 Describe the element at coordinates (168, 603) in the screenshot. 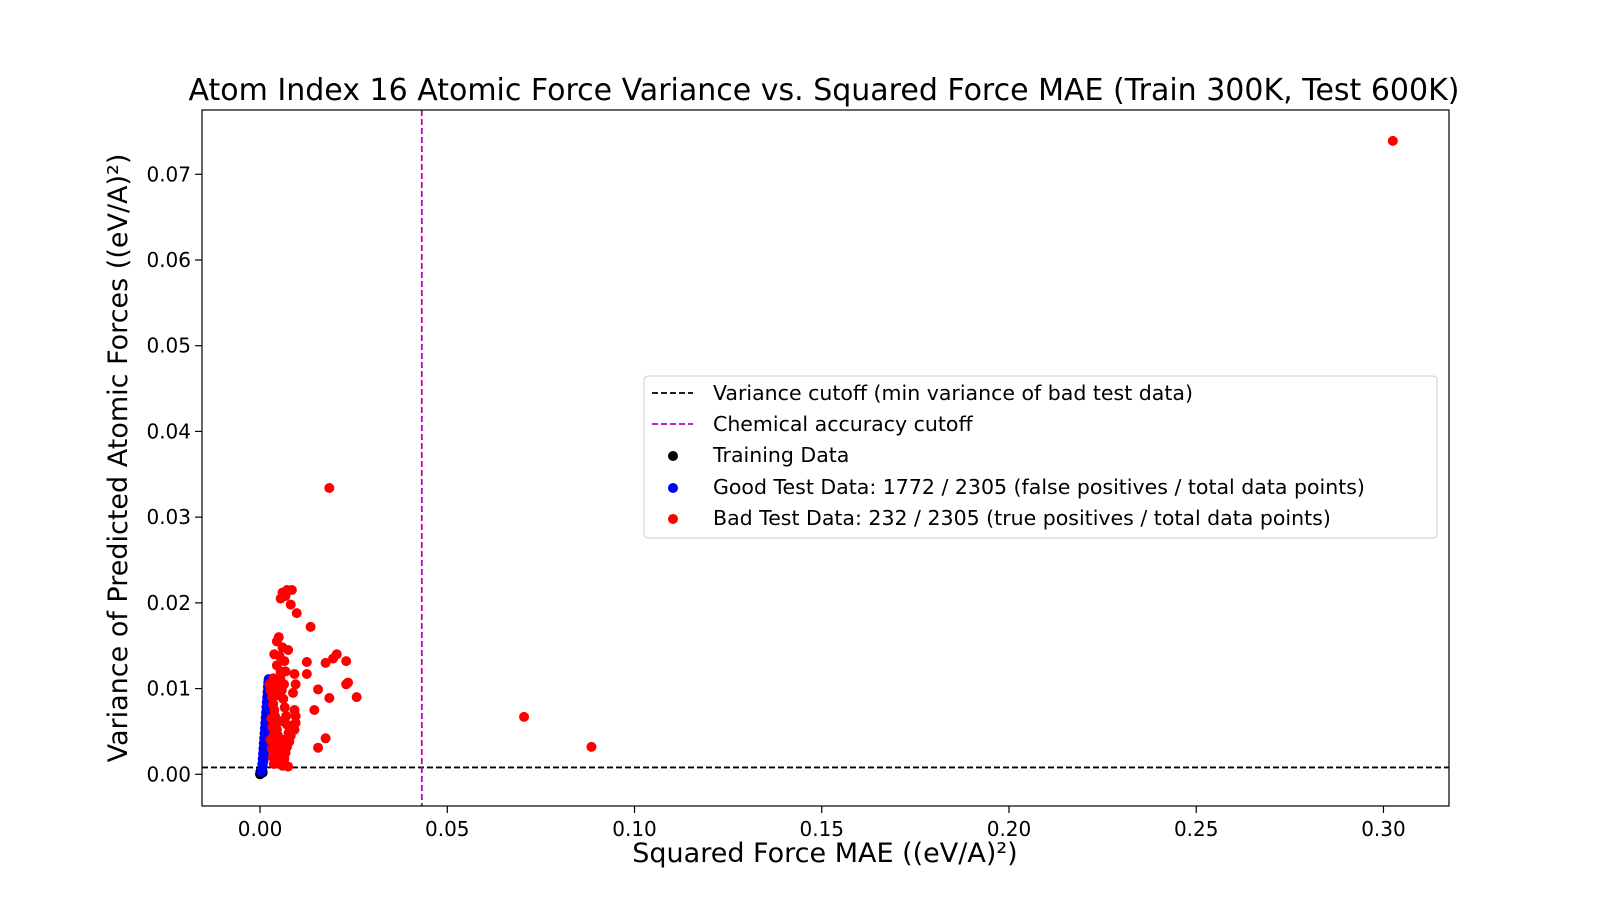

I see `y-tick-label: 0.02` at that location.